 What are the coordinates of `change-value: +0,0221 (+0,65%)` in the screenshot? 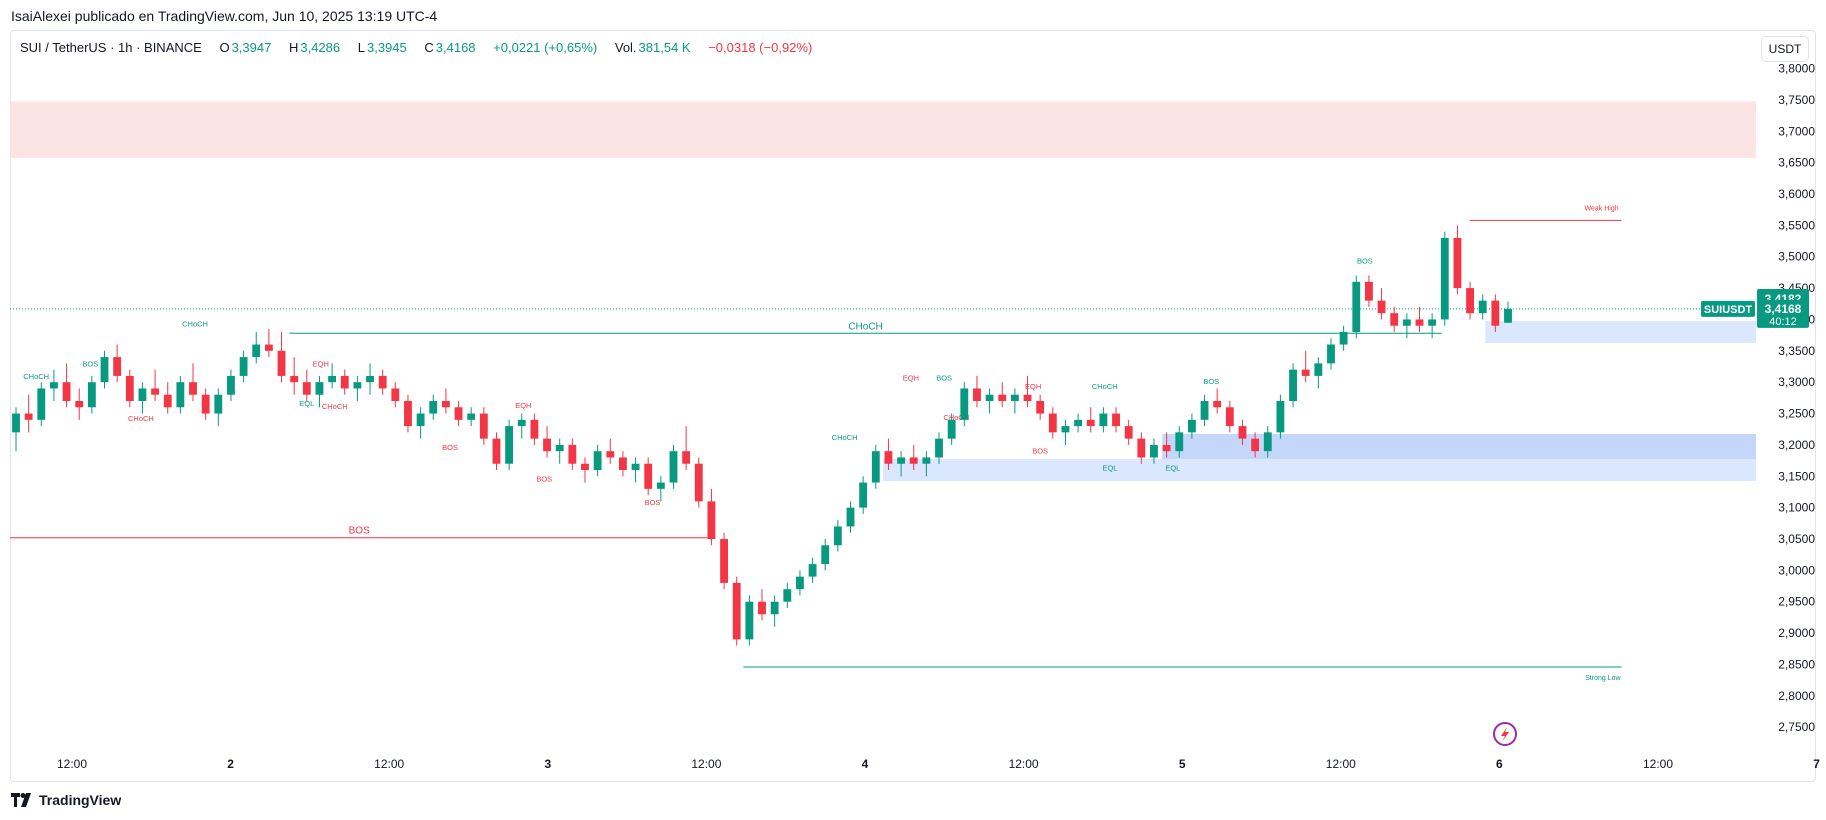 It's located at (545, 47).